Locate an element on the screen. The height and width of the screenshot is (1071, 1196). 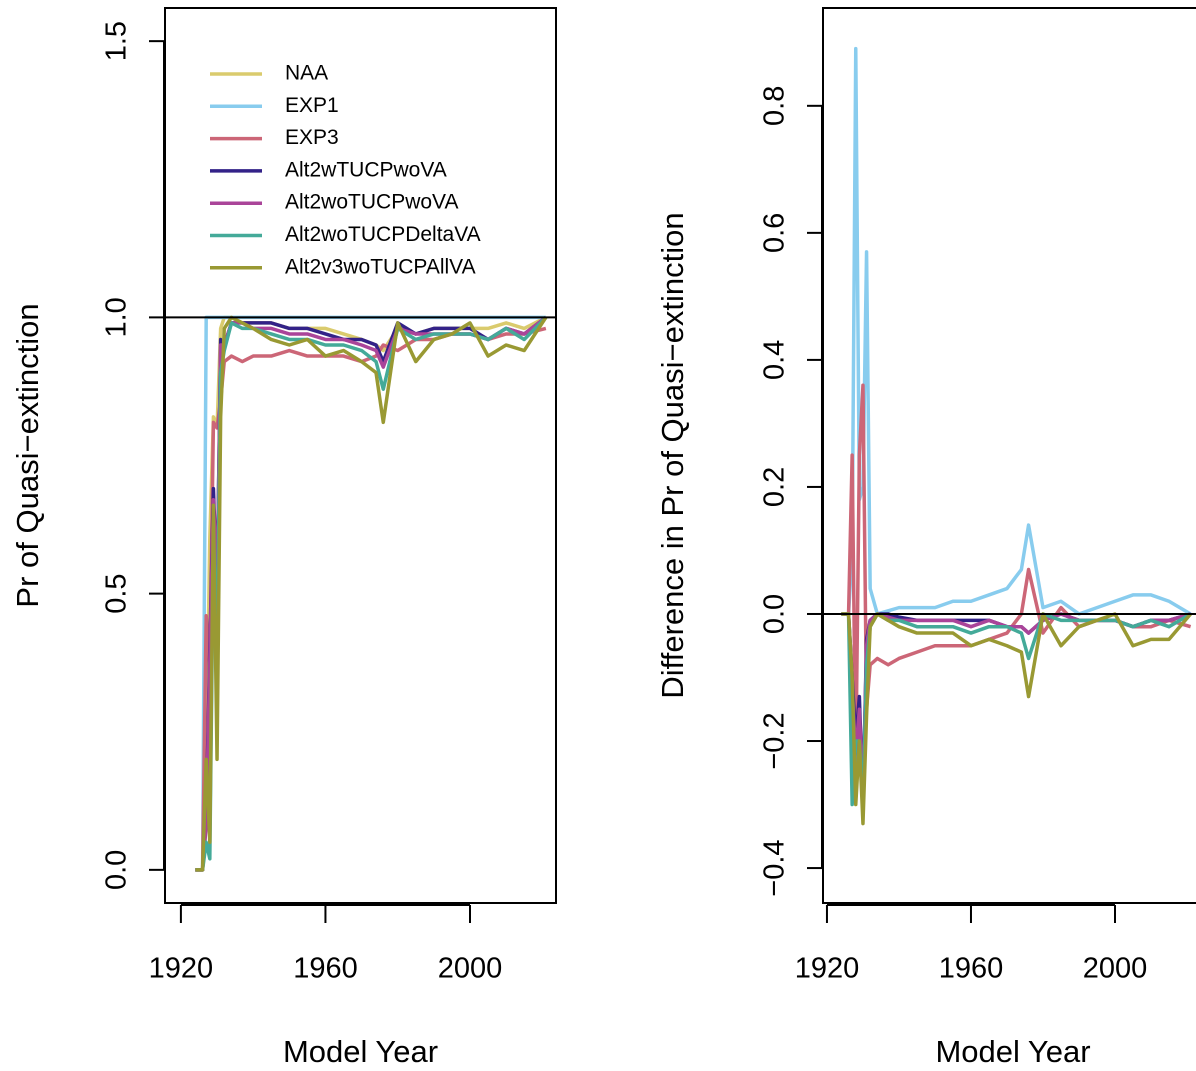
legend-label: Alt2woTUCPDeltaVA is located at coordinates (383, 234).